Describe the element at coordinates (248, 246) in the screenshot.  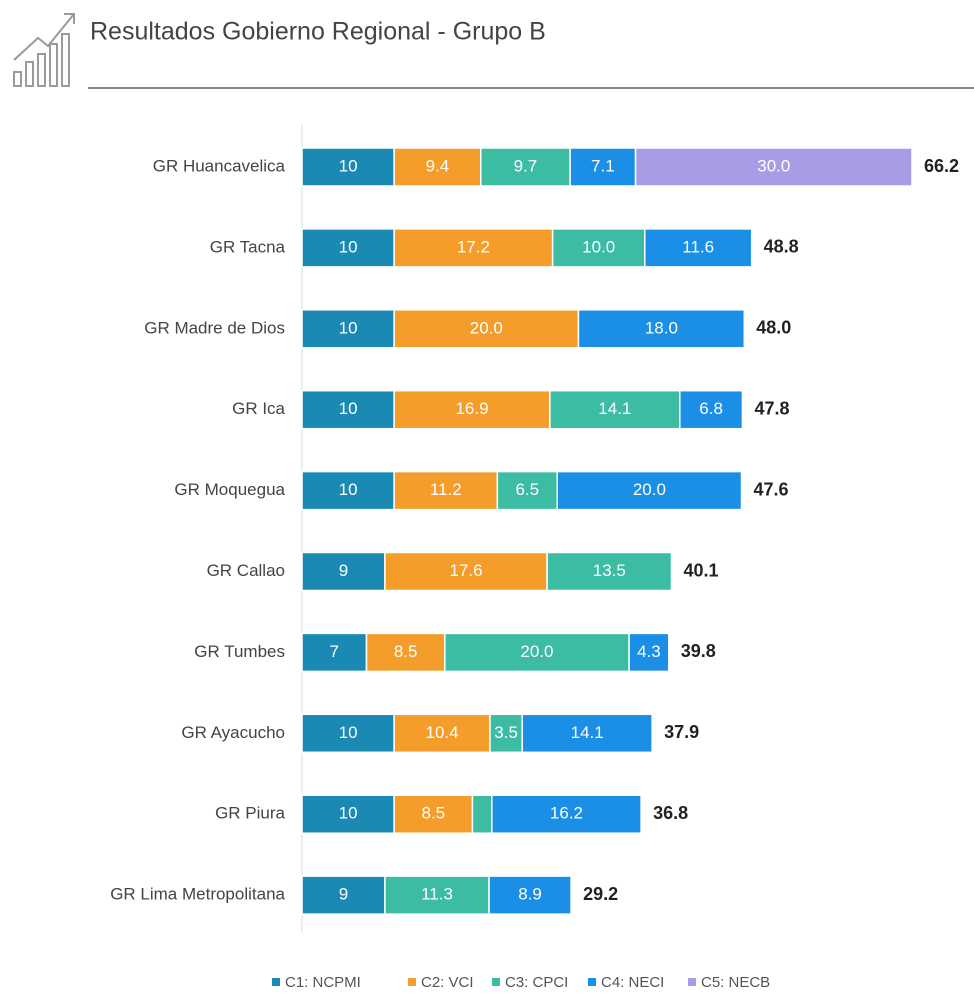
I see `category-label: GR Tacna` at that location.